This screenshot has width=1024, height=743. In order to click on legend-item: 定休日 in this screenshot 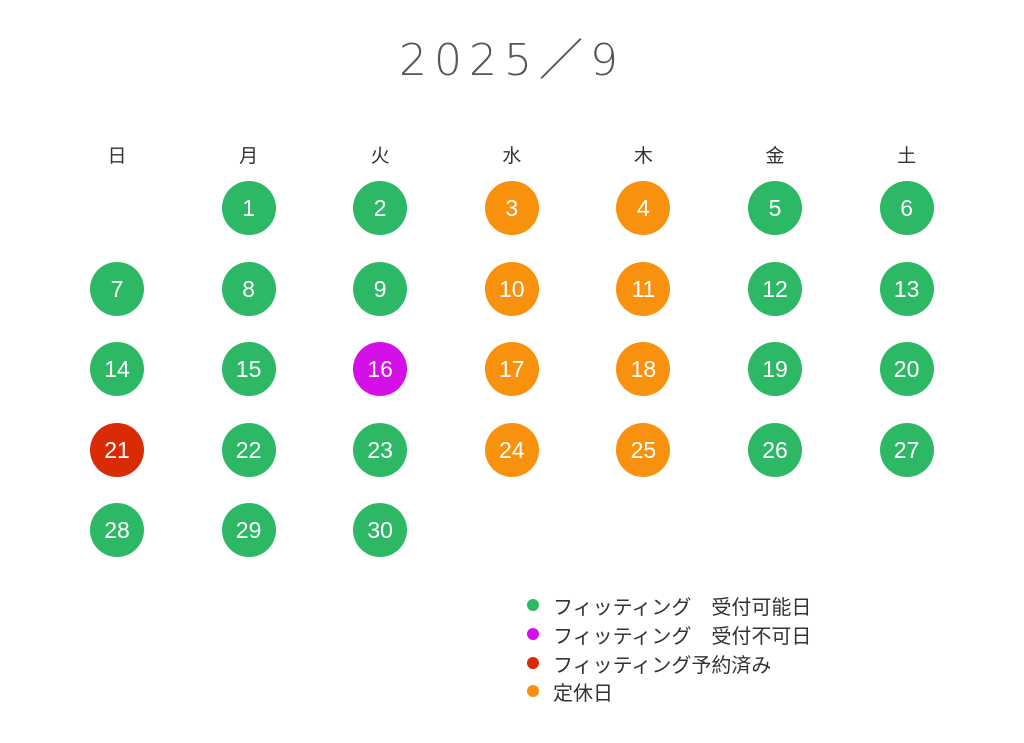, I will do `click(570, 691)`.